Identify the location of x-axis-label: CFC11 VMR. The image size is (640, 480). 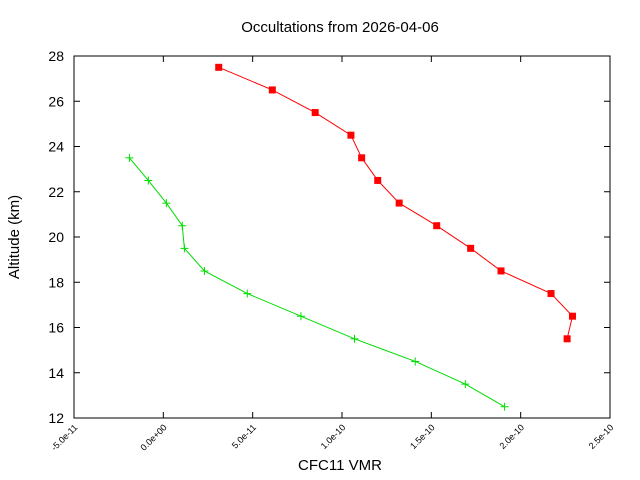
(340, 465).